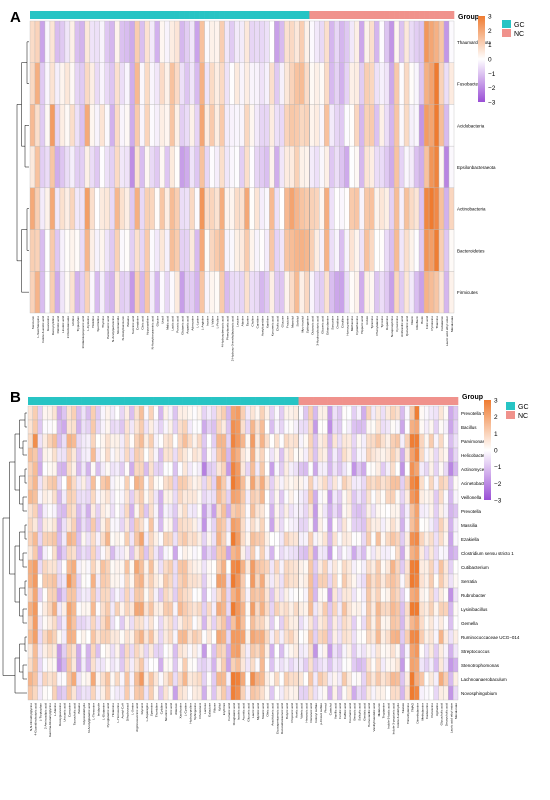  Describe the element at coordinates (432, 710) in the screenshot. I see `column-label: Putrescine` at that location.